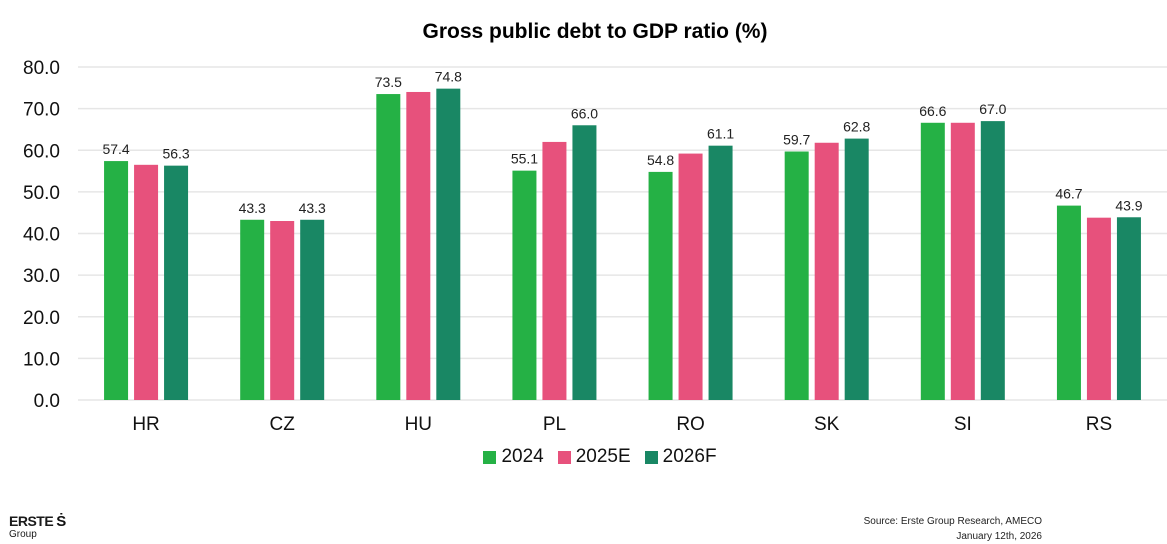 The height and width of the screenshot is (544, 1167). What do you see at coordinates (388, 247) in the screenshot?
I see `bar-hu-2024` at bounding box center [388, 247].